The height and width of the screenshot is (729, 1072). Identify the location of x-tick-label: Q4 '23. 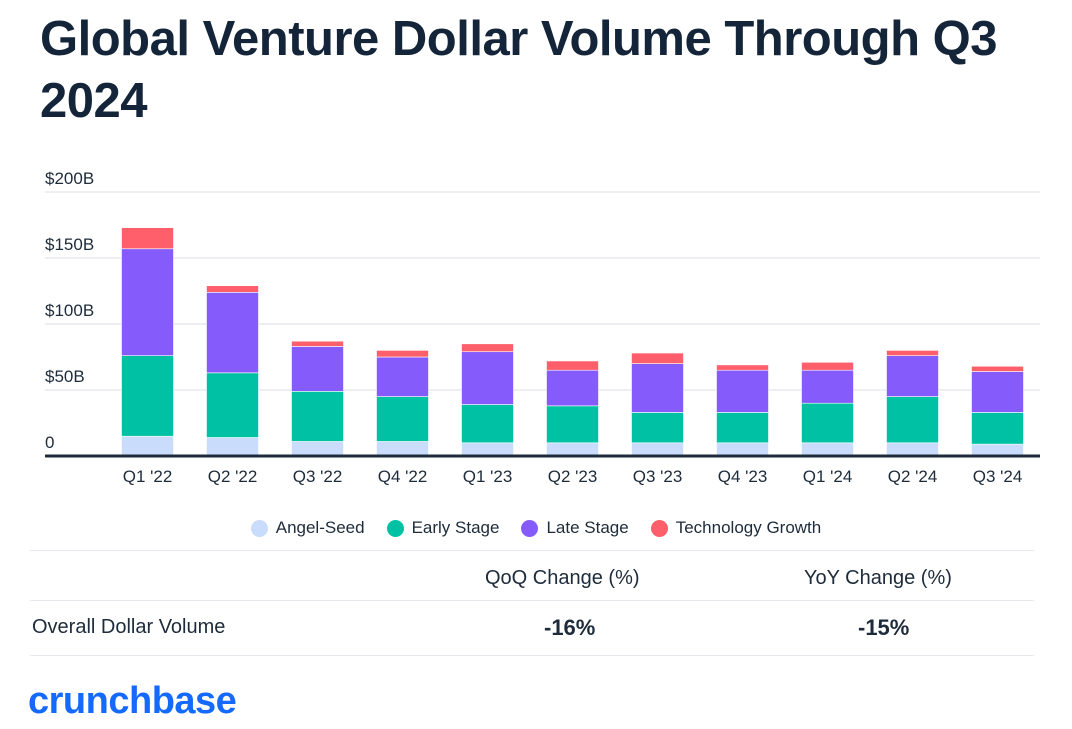
(743, 476).